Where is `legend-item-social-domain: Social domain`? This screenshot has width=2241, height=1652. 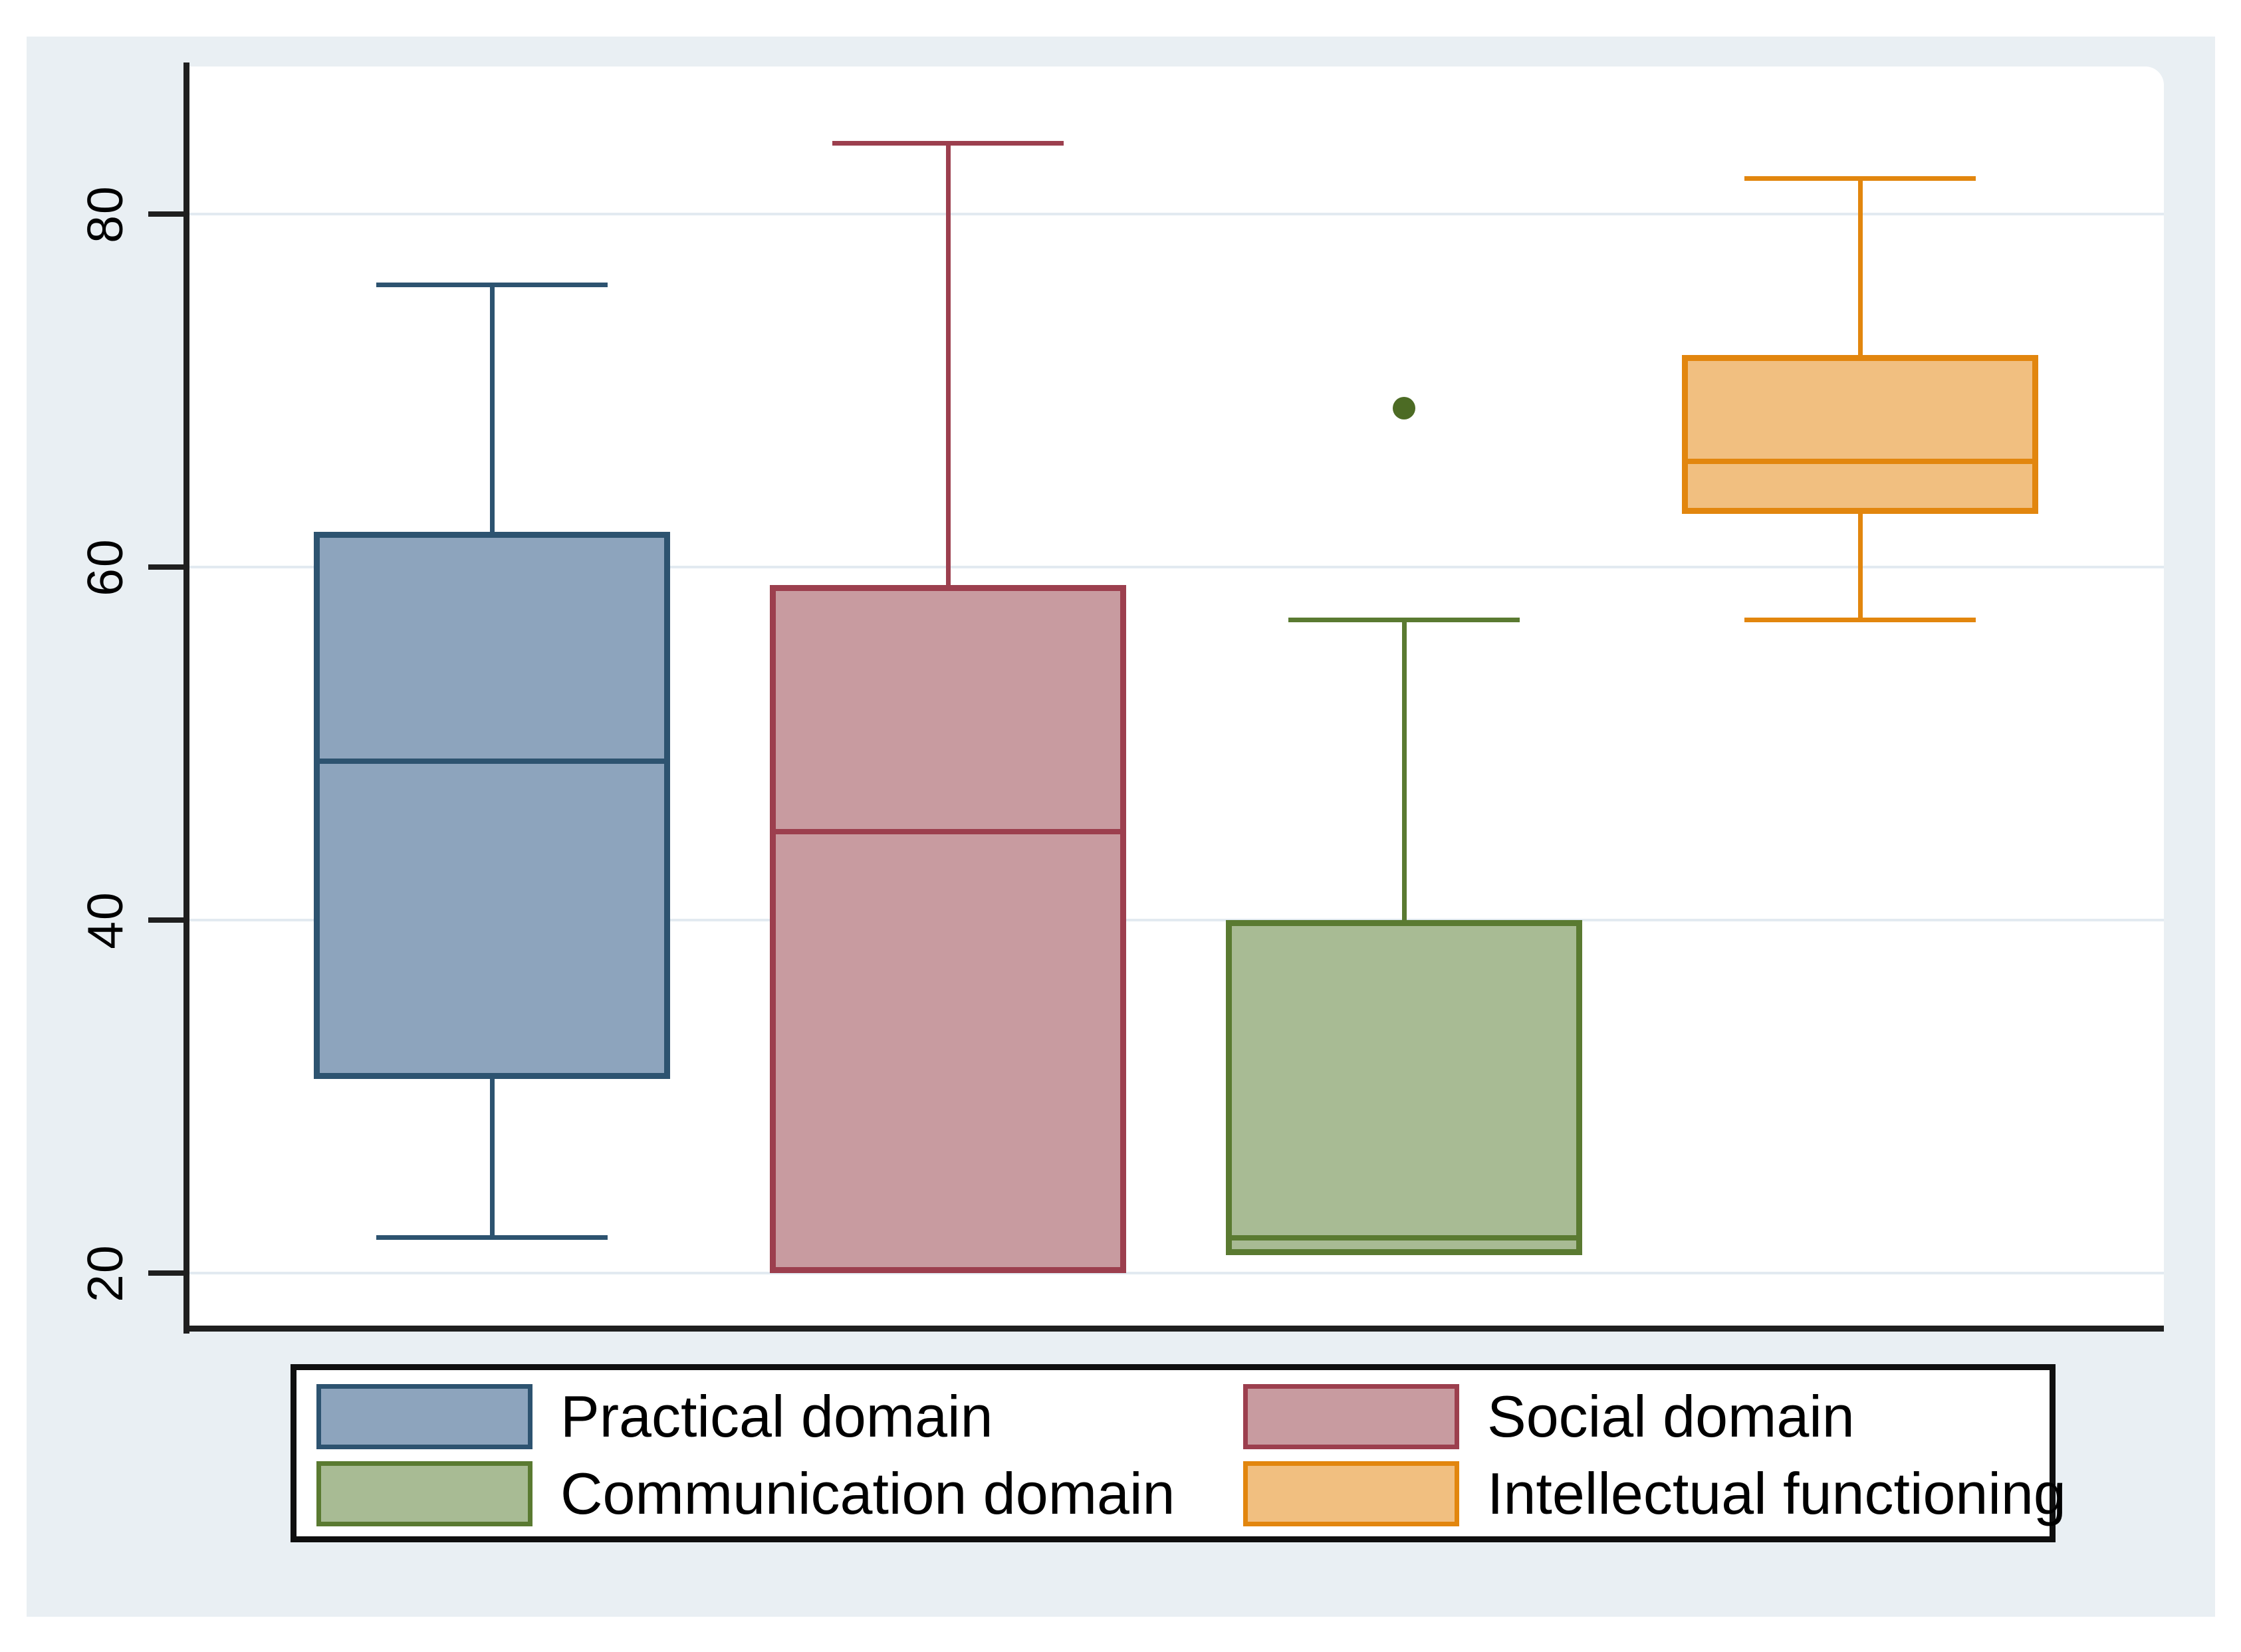
legend-item-social-domain: Social domain is located at coordinates (1654, 1417).